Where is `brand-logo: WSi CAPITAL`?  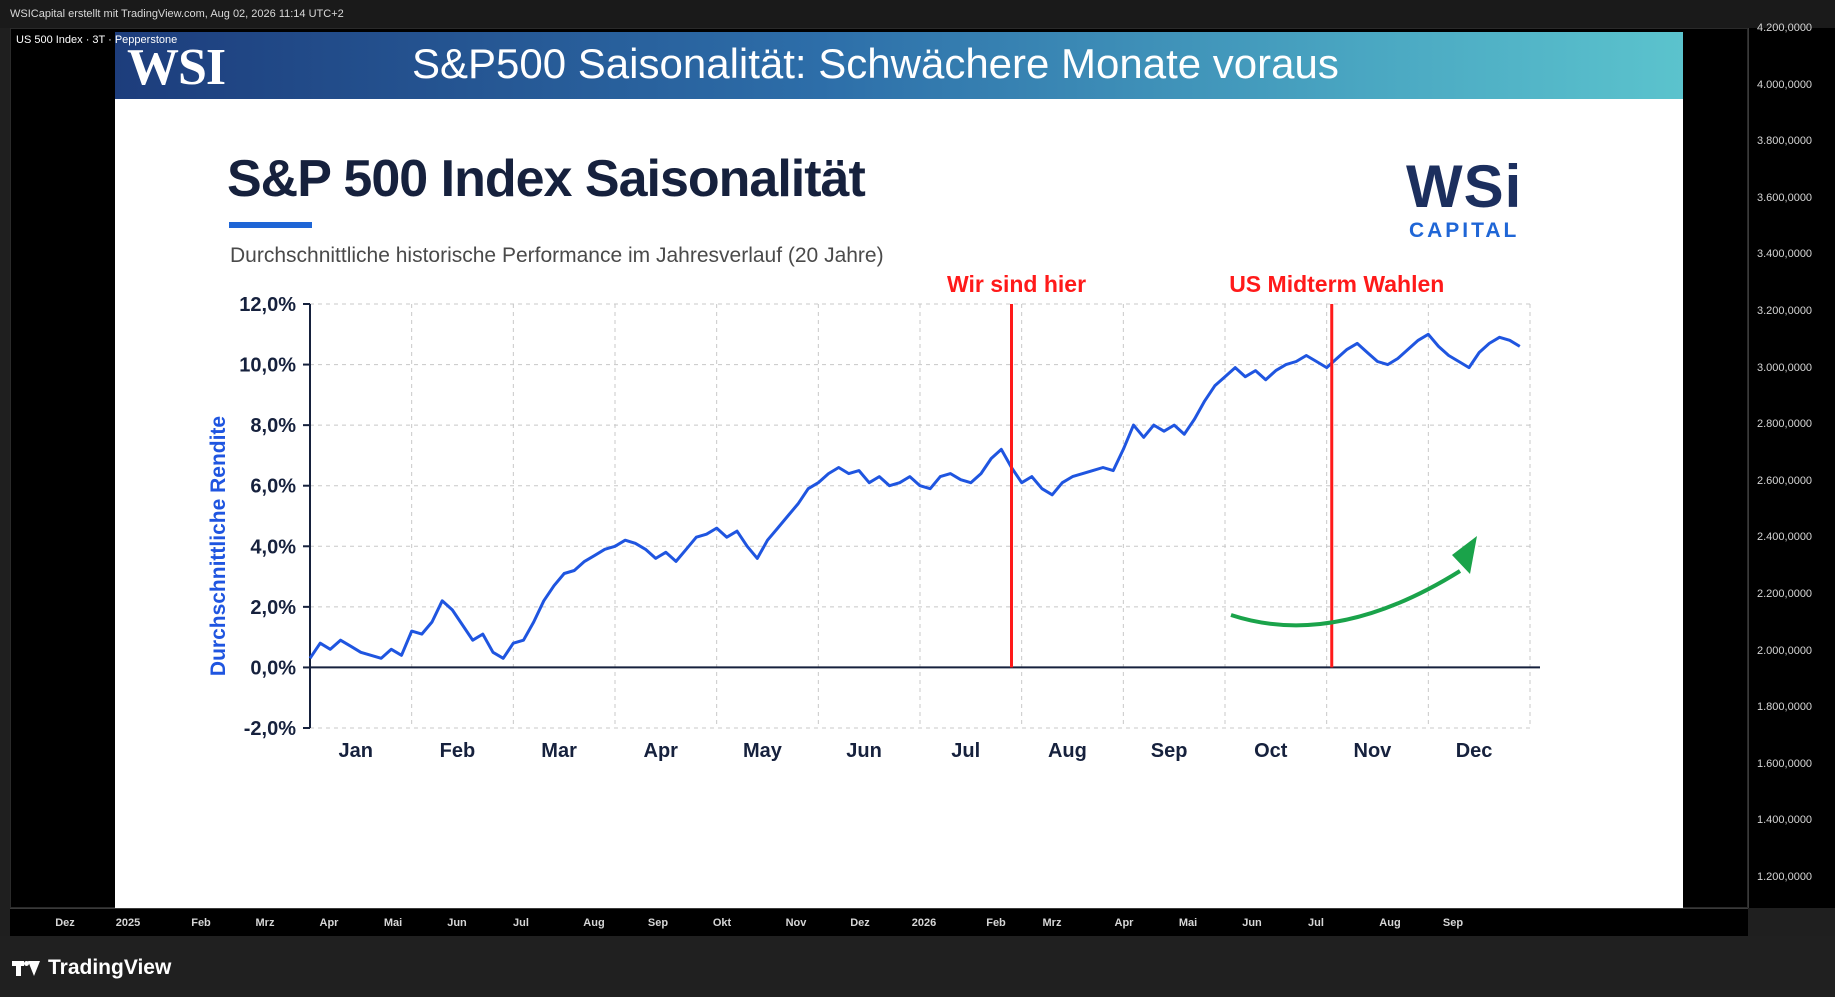 brand-logo: WSi CAPITAL is located at coordinates (1464, 200).